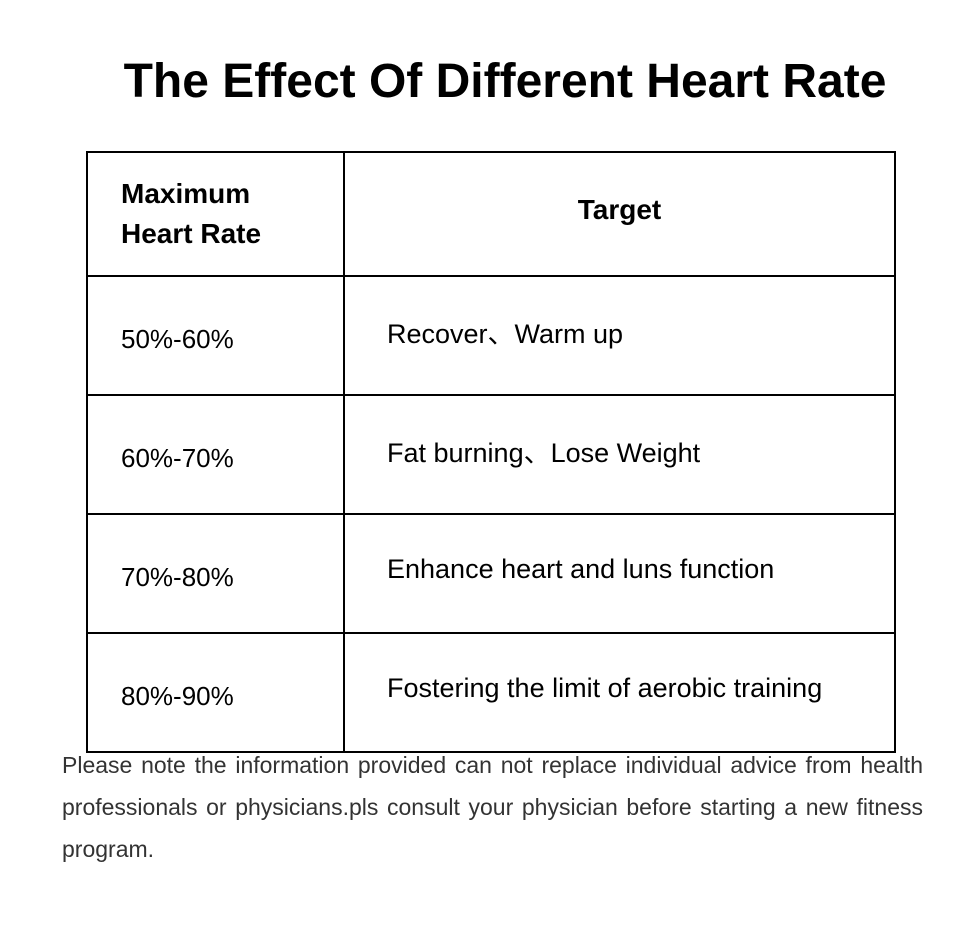 Image resolution: width=980 pixels, height=932 pixels. Describe the element at coordinates (215, 573) in the screenshot. I see `rate-cell: 70%-80%` at that location.